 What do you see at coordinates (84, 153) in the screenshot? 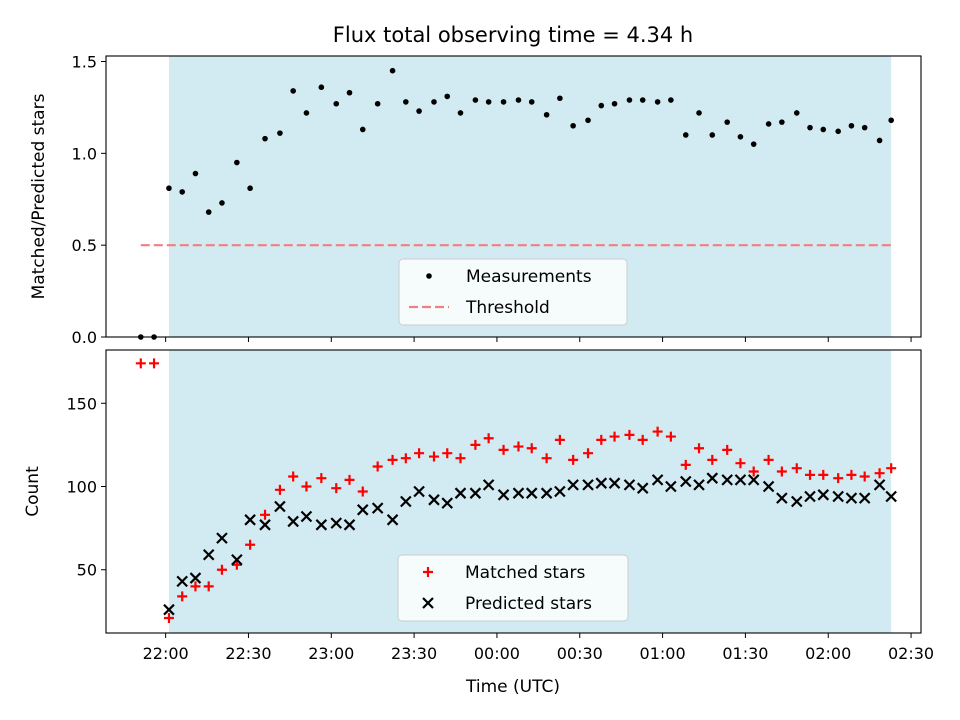
I see `y-tick-label: 1.0` at bounding box center [84, 153].